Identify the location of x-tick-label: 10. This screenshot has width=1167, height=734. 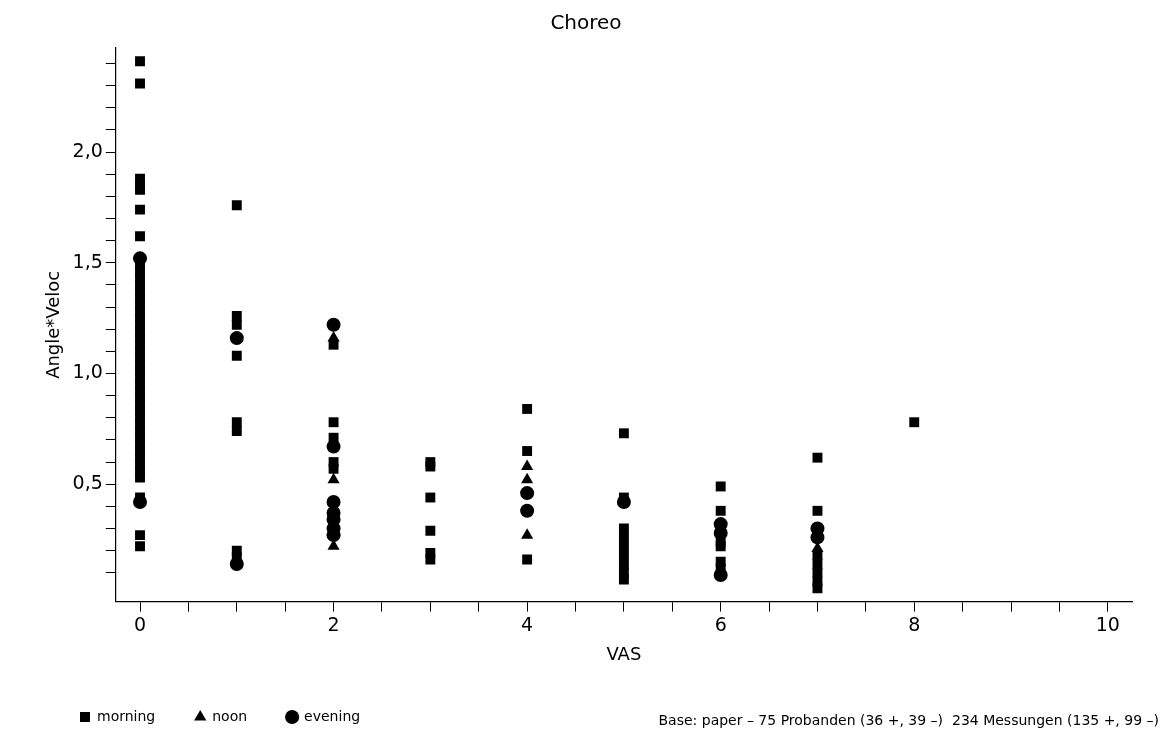
(1107, 623).